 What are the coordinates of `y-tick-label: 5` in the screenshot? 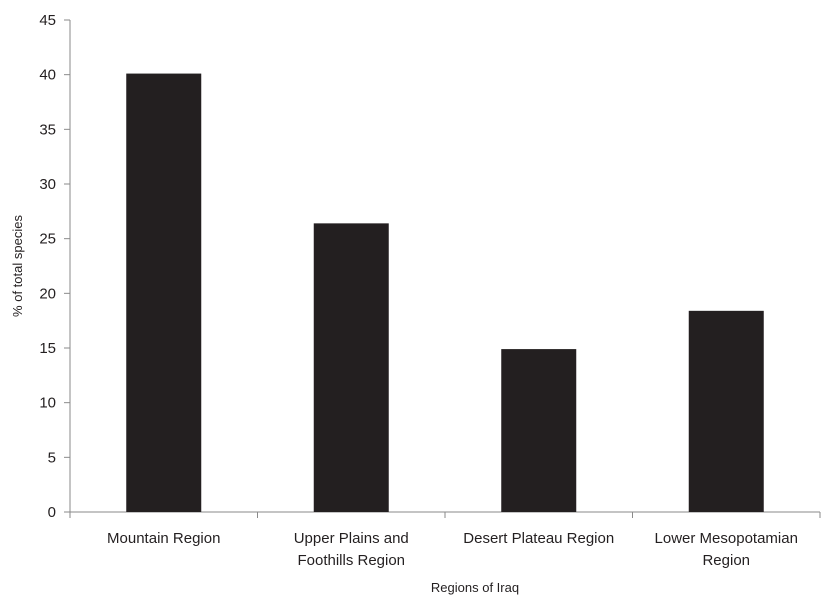 It's located at (52, 457).